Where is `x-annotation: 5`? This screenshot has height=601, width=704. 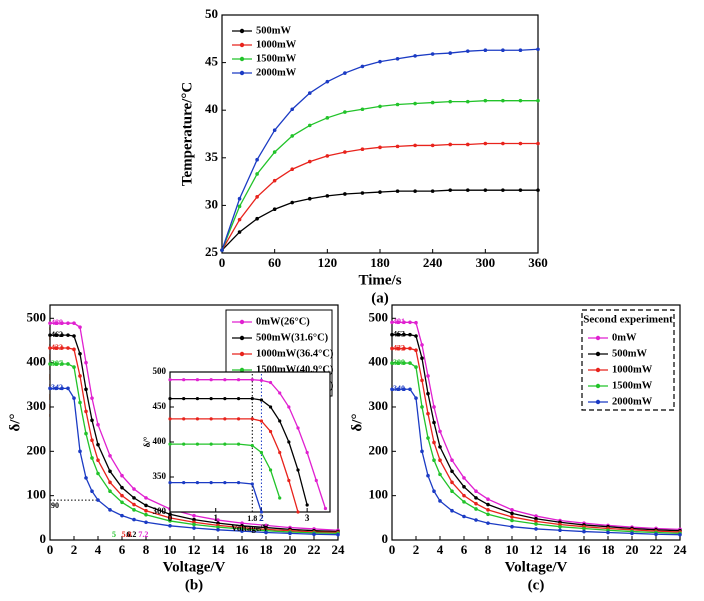 x-annotation: 5 is located at coordinates (114, 534).